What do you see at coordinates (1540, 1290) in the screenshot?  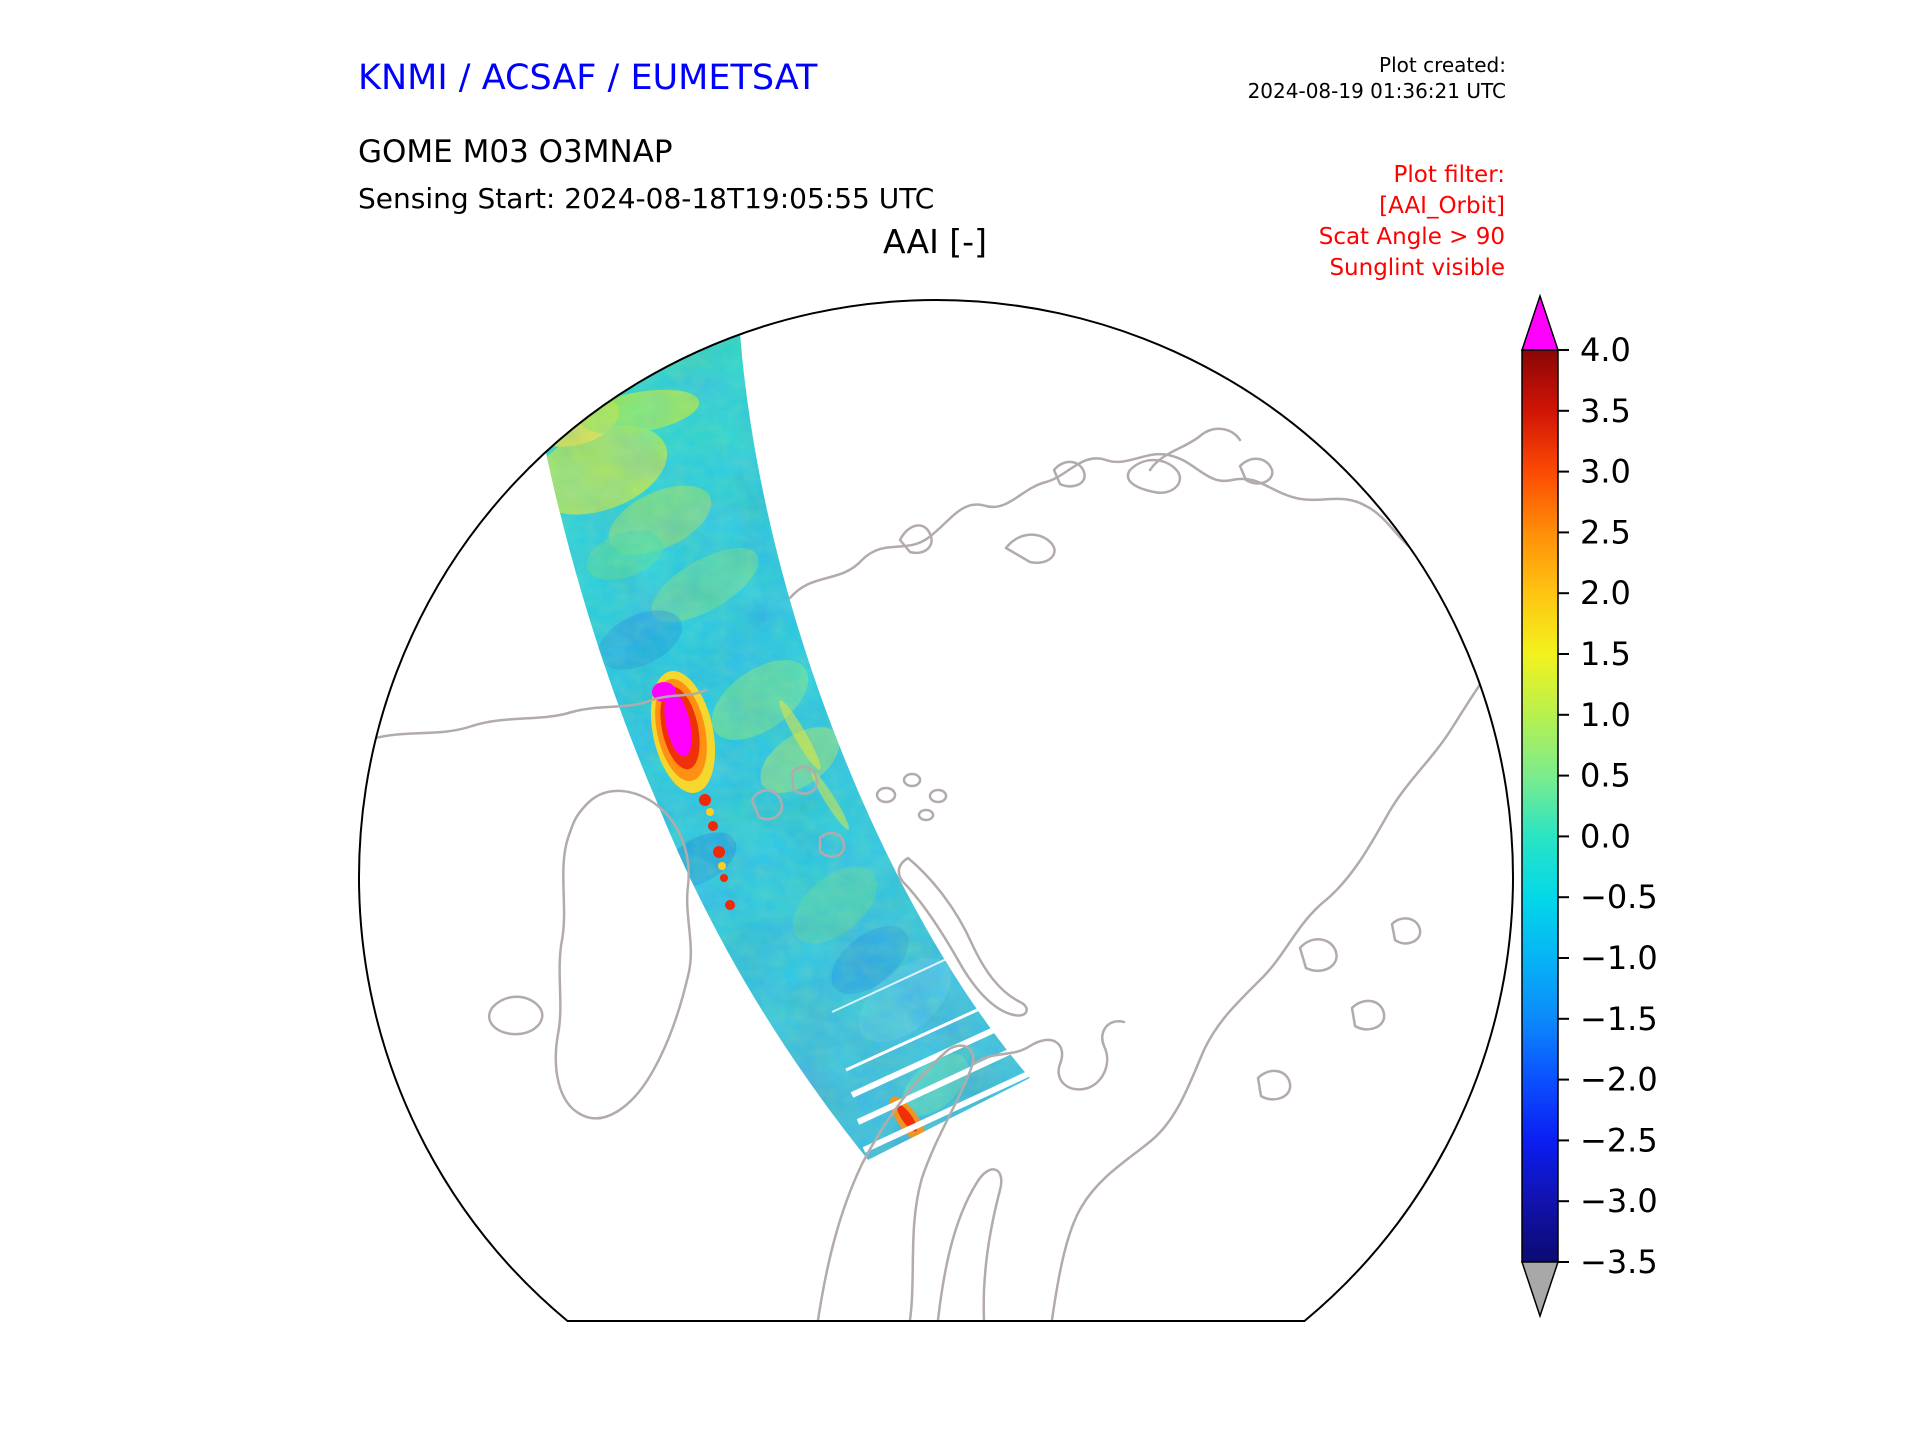 I see `colorbar-under-arrow` at bounding box center [1540, 1290].